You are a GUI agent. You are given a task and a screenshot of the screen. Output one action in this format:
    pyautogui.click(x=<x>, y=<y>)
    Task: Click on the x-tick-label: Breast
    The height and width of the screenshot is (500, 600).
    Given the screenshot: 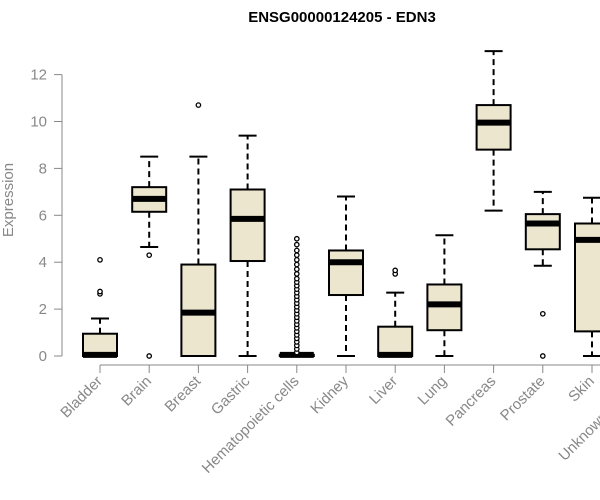 What is the action you would take?
    pyautogui.click(x=183, y=393)
    